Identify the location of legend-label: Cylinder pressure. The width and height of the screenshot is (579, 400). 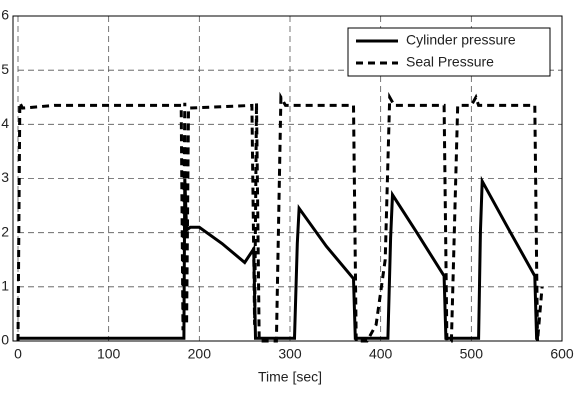
(461, 40).